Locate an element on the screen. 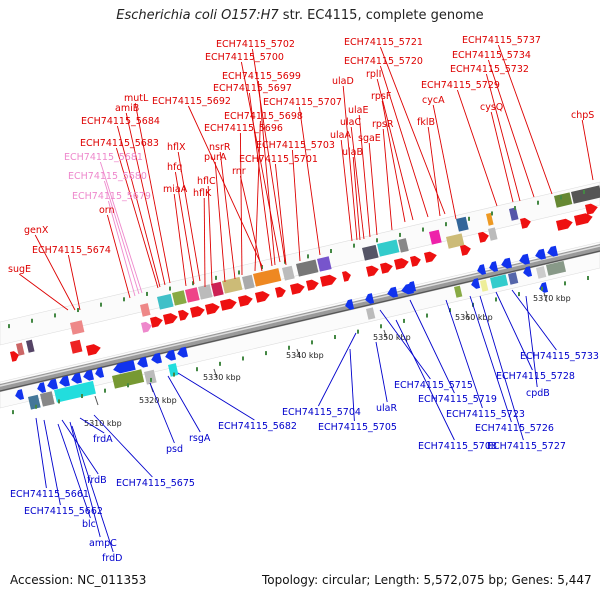  gene-label: ECH74115_5705 is located at coordinates (357, 427).